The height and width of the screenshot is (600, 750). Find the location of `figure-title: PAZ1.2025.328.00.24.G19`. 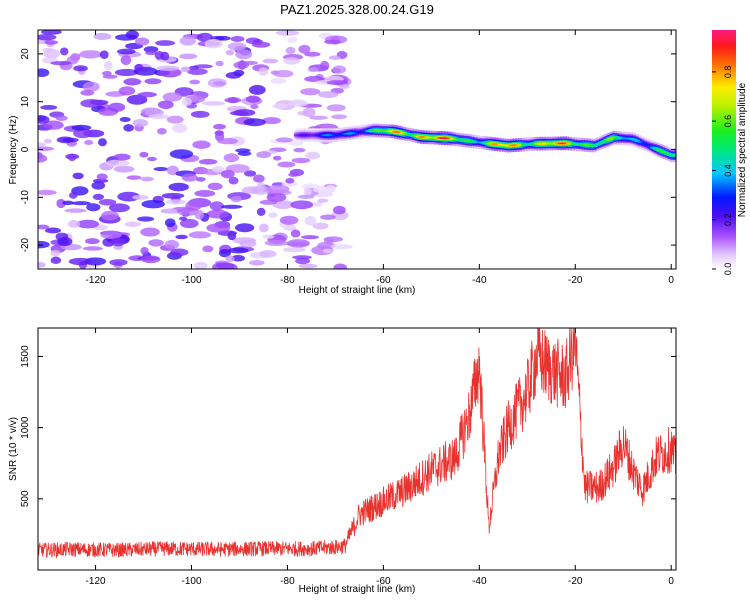

figure-title: PAZ1.2025.328.00.24.G19 is located at coordinates (357, 9).